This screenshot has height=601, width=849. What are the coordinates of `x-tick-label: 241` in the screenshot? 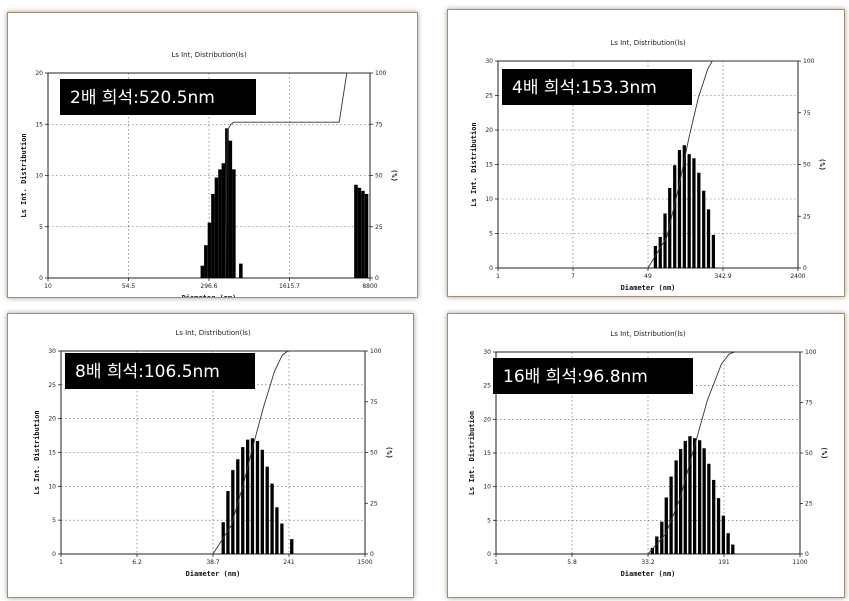 It's located at (289, 562).